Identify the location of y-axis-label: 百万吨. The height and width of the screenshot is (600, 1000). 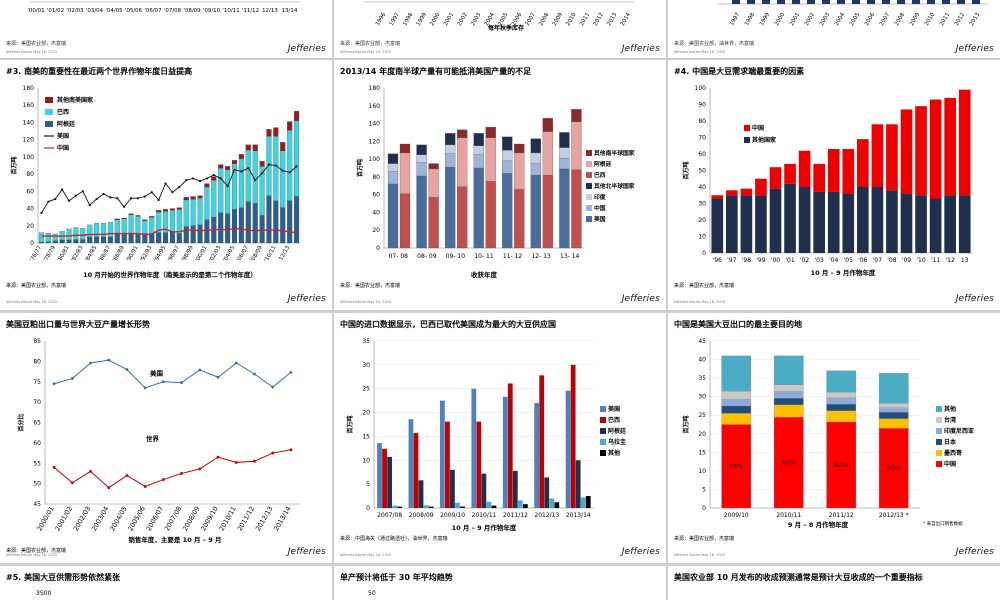
(14, 165).